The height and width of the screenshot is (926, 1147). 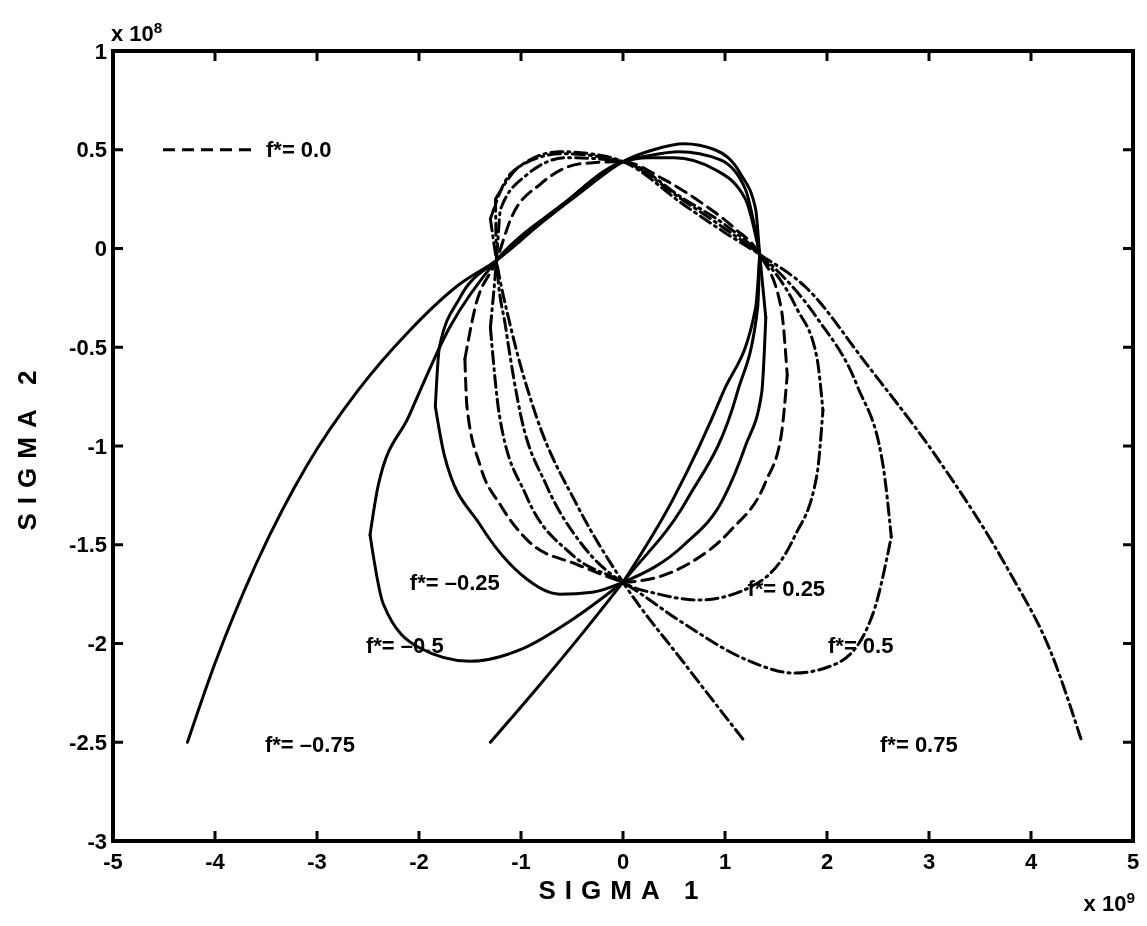 What do you see at coordinates (299, 150) in the screenshot?
I see `legend-label: f*= 0.0` at bounding box center [299, 150].